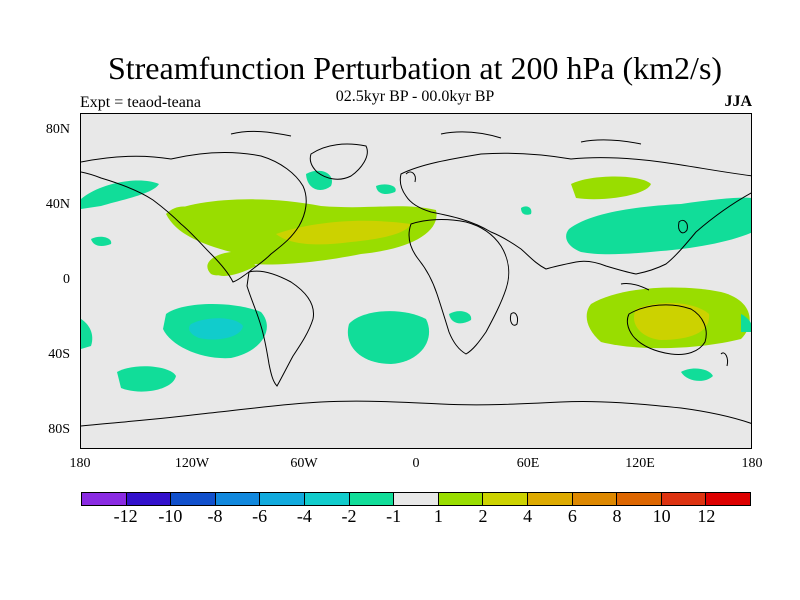  Describe the element at coordinates (483, 516) in the screenshot. I see `colorbar-label: 2` at that location.